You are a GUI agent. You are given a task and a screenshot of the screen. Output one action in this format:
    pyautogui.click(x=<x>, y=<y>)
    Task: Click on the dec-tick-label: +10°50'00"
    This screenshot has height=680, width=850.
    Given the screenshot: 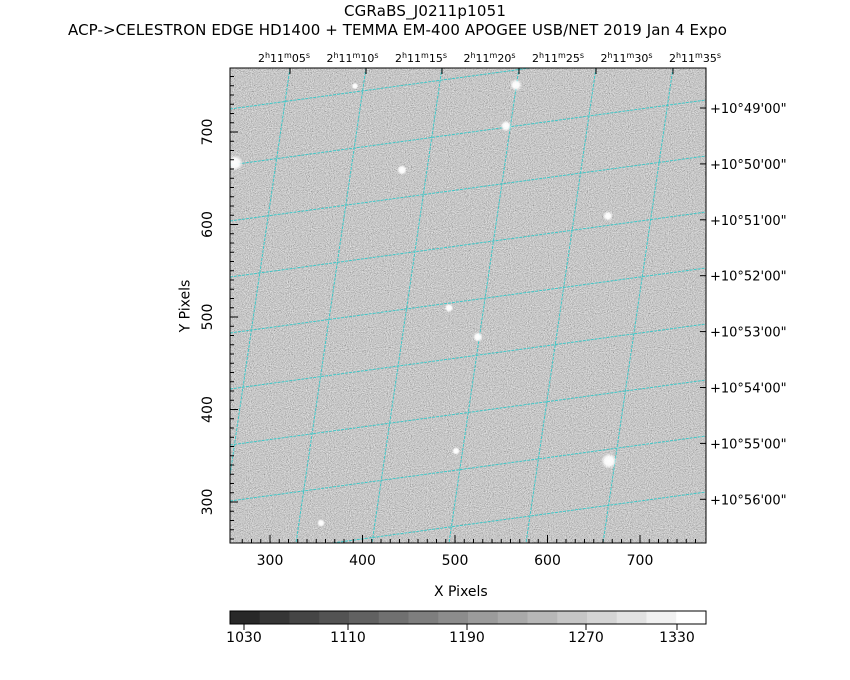 What is the action you would take?
    pyautogui.click(x=748, y=165)
    